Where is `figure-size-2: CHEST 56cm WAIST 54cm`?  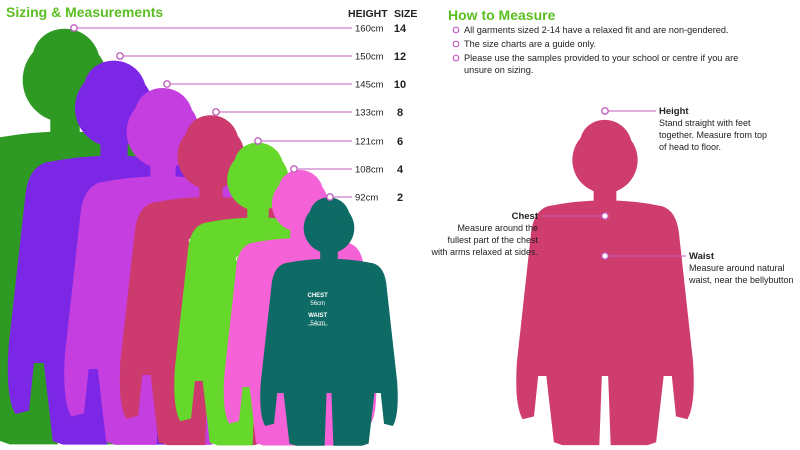 figure-size-2: CHEST 56cm WAIST 54cm is located at coordinates (329, 321).